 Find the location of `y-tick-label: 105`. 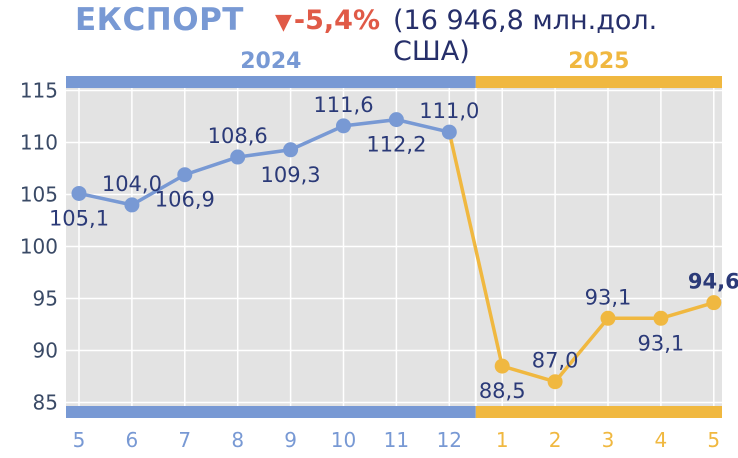

y-tick-label: 105 is located at coordinates (39, 195).